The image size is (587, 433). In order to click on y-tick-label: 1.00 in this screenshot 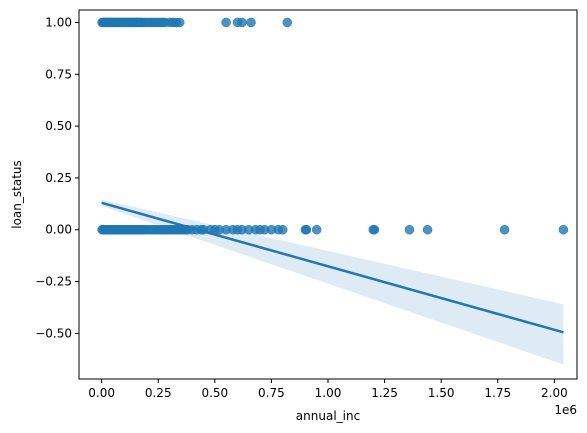, I will do `click(58, 22)`.